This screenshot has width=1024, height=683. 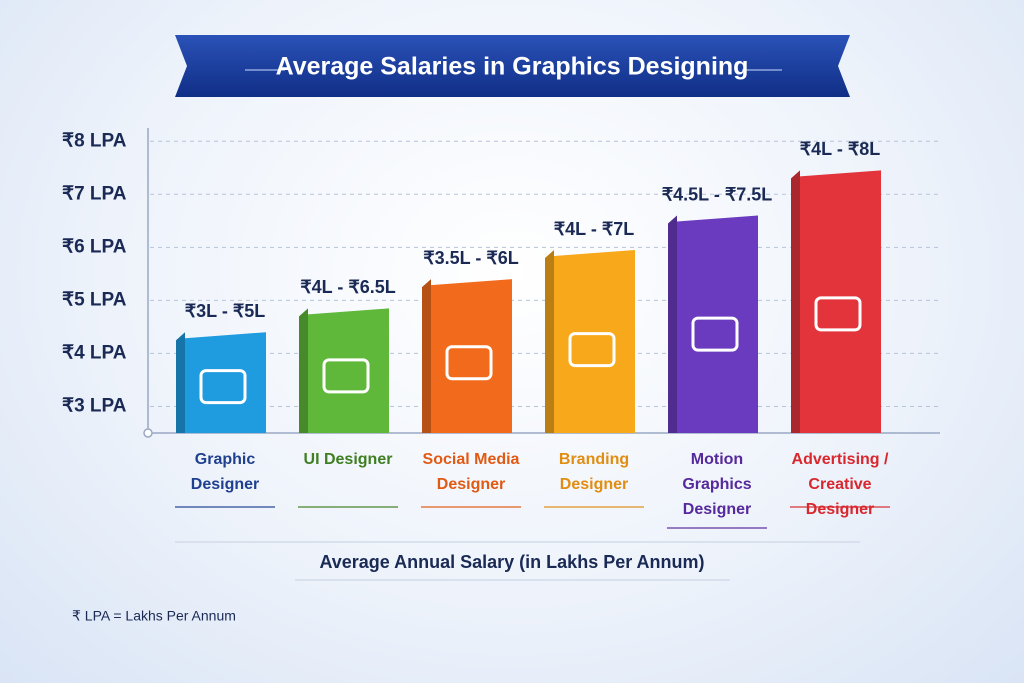 What do you see at coordinates (94, 246) in the screenshot?
I see `y-tick-label: ₹6 LPA` at bounding box center [94, 246].